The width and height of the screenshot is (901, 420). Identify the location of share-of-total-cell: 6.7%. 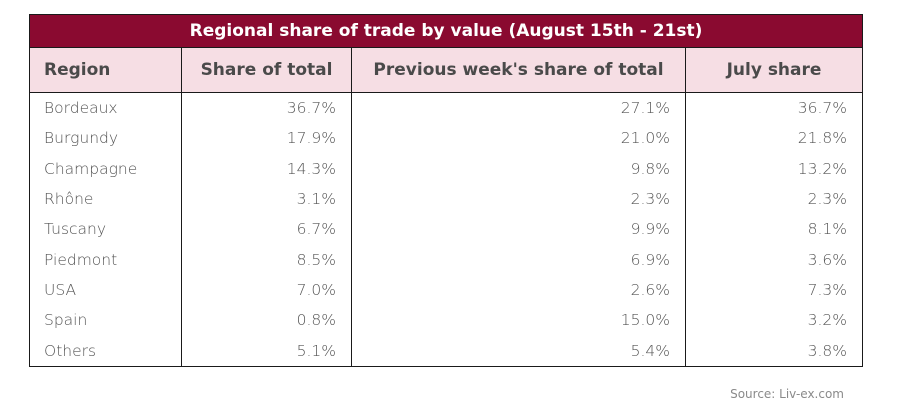
(266, 229).